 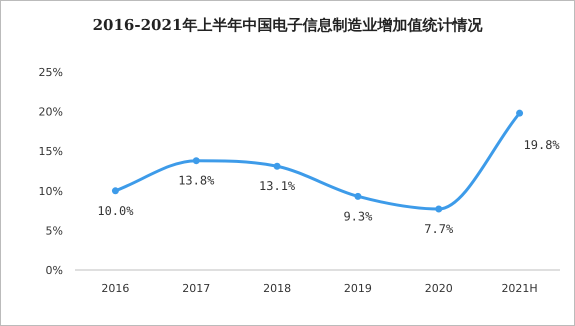 I want to click on y-tick-label: 25%, so click(x=50, y=72).